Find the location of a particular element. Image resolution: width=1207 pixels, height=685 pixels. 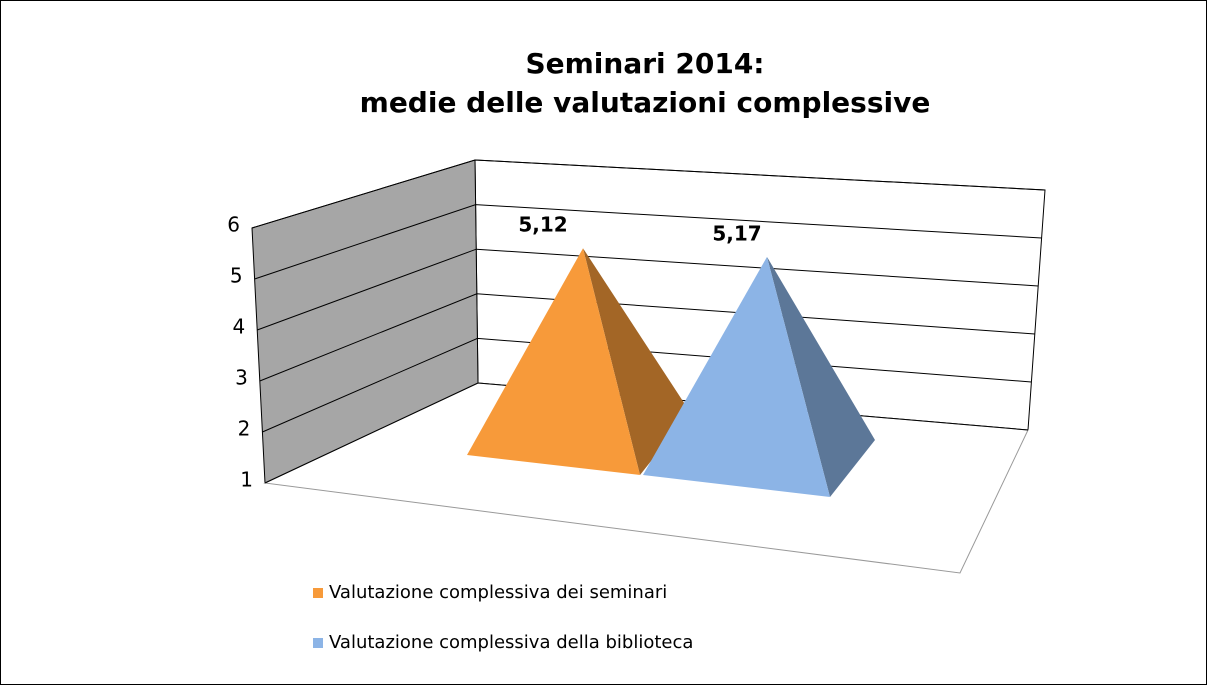

y-tick-label: 6 is located at coordinates (233, 225).